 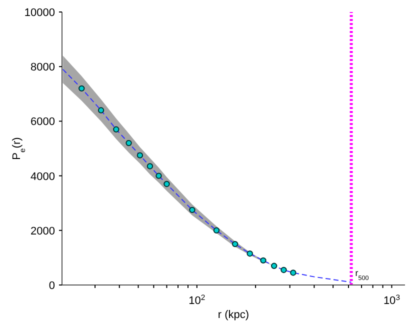 What do you see at coordinates (39, 13) in the screenshot?
I see `y-tick-label: 10000` at bounding box center [39, 13].